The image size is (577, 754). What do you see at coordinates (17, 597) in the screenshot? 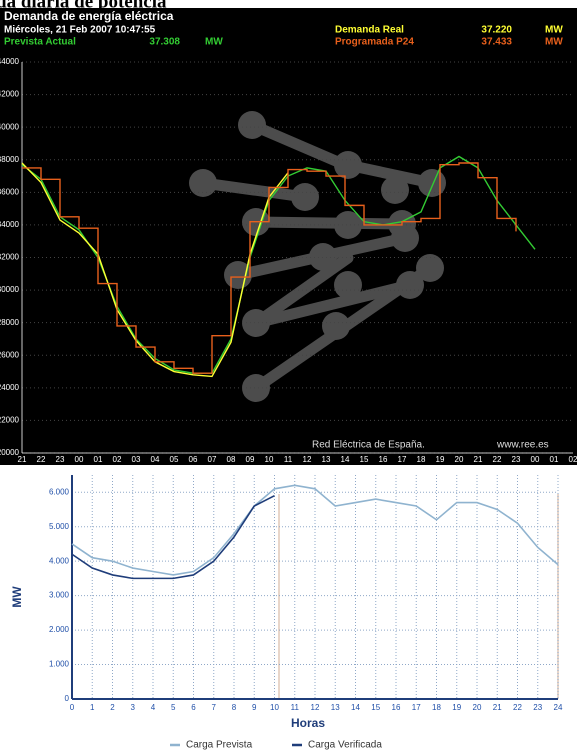
I see `y-axis-label: MW` at bounding box center [17, 597].